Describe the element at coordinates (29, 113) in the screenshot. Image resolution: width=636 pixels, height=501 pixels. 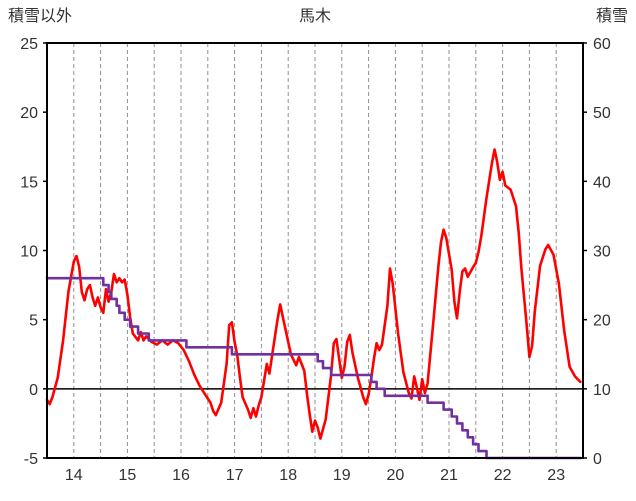
I see `left-tick-label: 20` at that location.